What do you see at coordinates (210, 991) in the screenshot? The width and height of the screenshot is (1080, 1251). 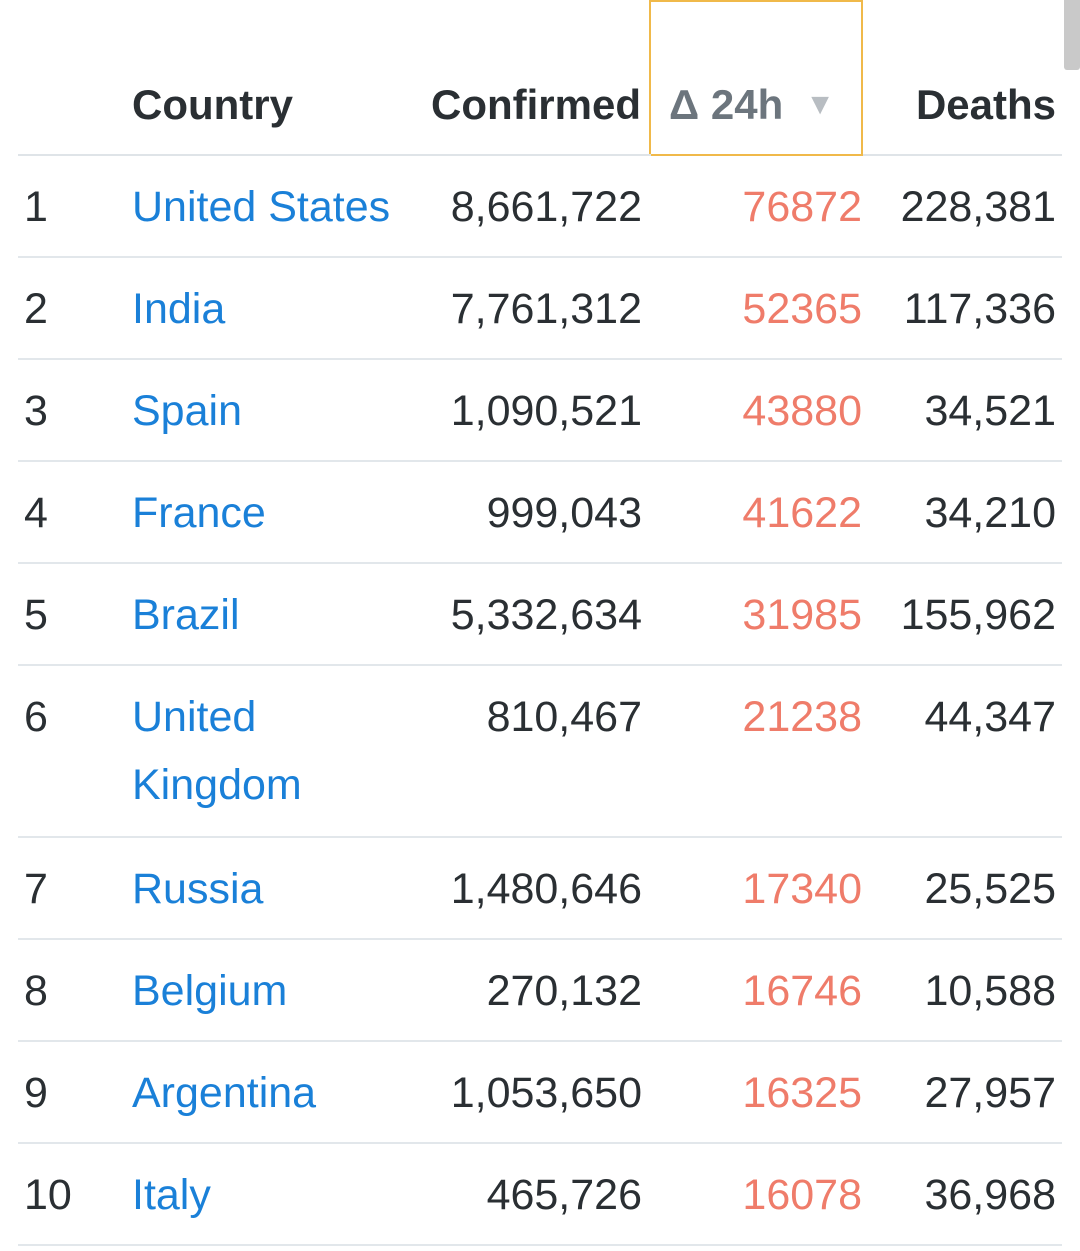 I see `country-link: Belgium` at bounding box center [210, 991].